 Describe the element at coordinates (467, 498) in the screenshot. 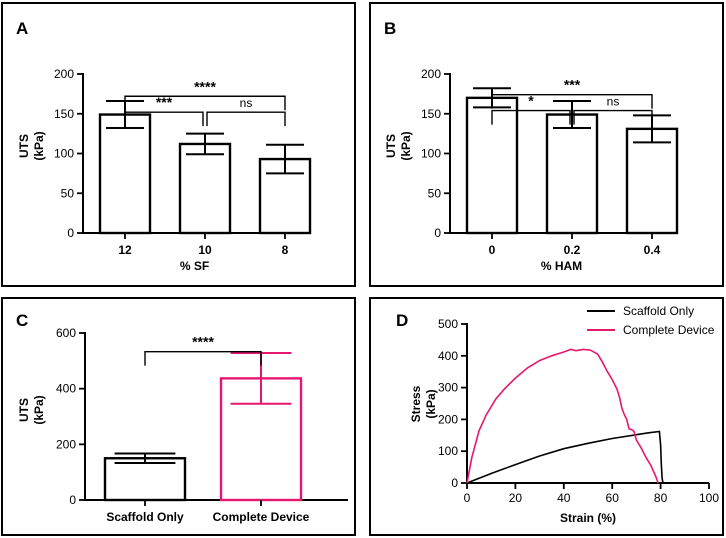

I see `panel-d-x-tick-label: 0` at that location.